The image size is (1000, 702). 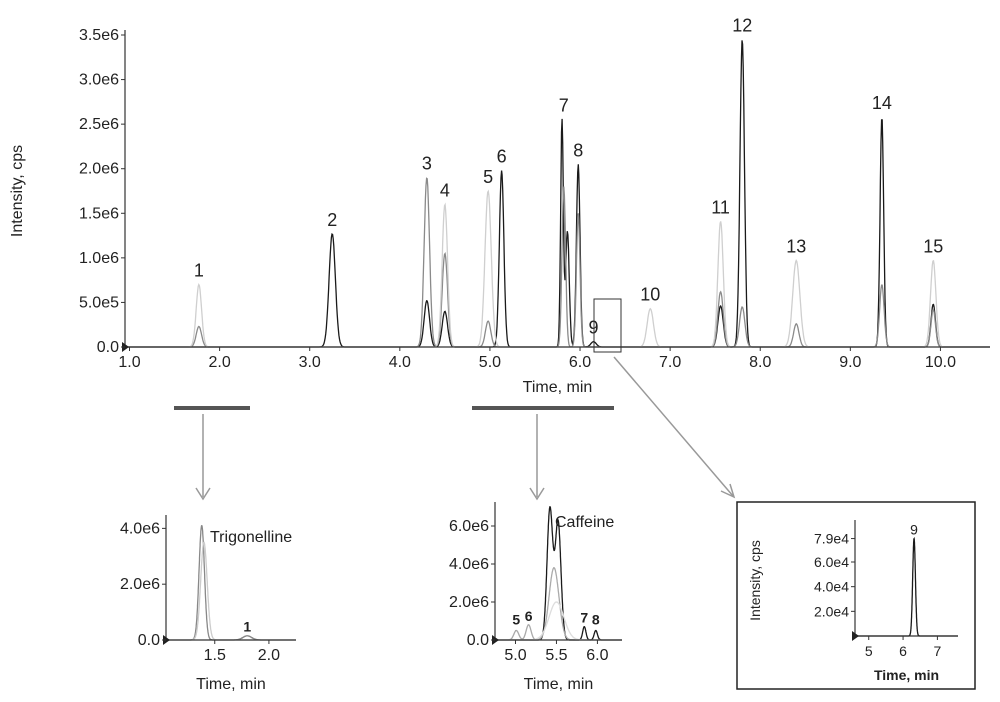 What do you see at coordinates (99, 213) in the screenshot?
I see `y-tick-label: 1.5e6` at bounding box center [99, 213].